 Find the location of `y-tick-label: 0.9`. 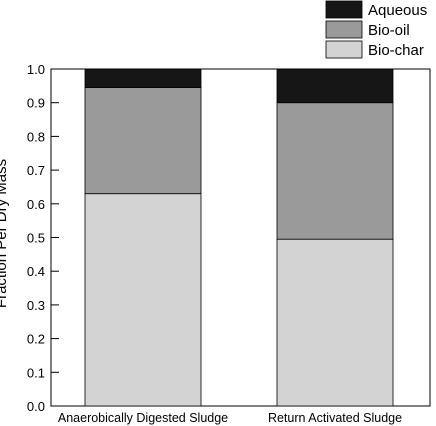

y-tick-label: 0.9 is located at coordinates (36, 103).